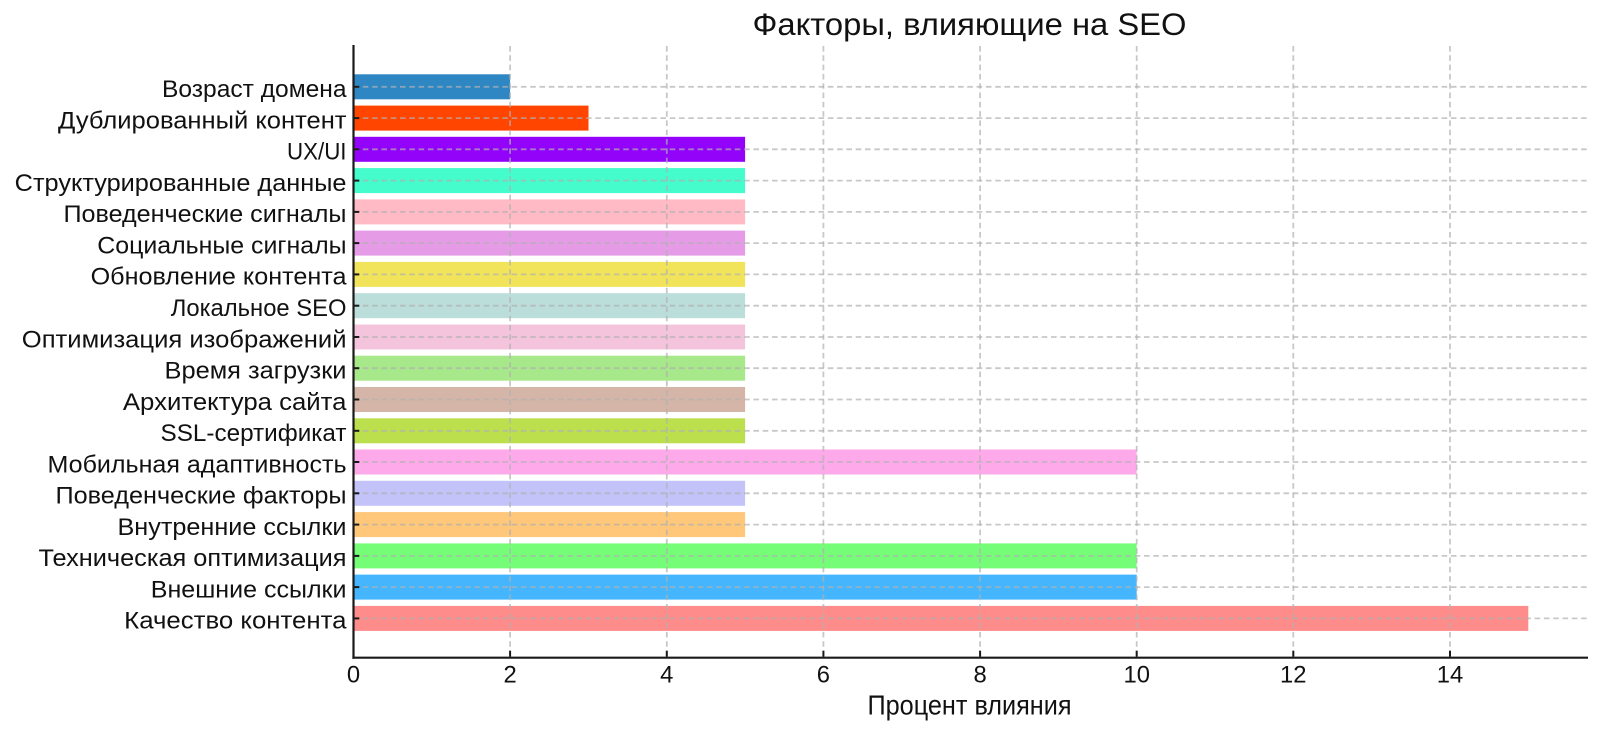 The height and width of the screenshot is (730, 1600). Describe the element at coordinates (197, 464) in the screenshot. I see `svg-text: Мобильная адаптивность` at that location.